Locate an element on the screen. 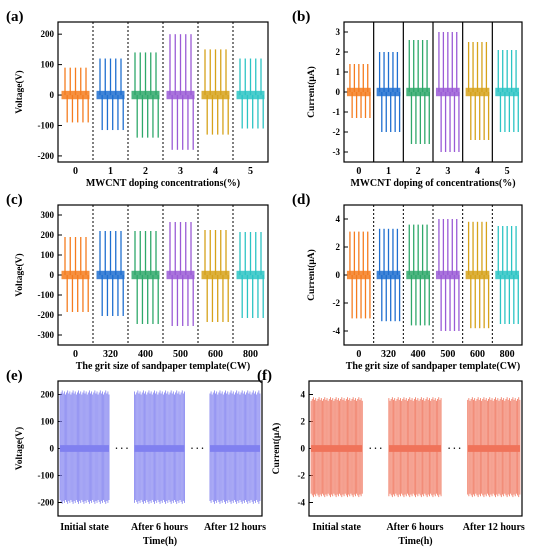  x-axis-label: MWCNT doping of concentrations(%) is located at coordinates (432, 183).